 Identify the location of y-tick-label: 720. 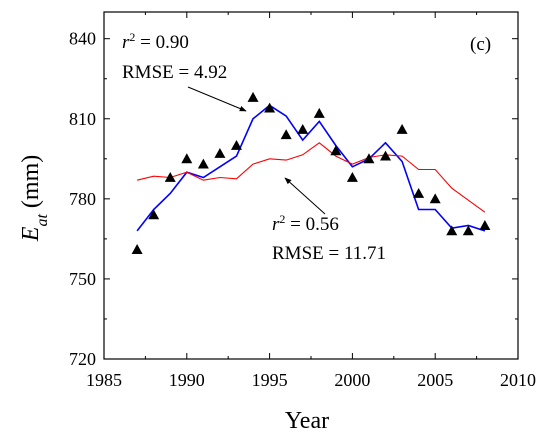
(82, 359).